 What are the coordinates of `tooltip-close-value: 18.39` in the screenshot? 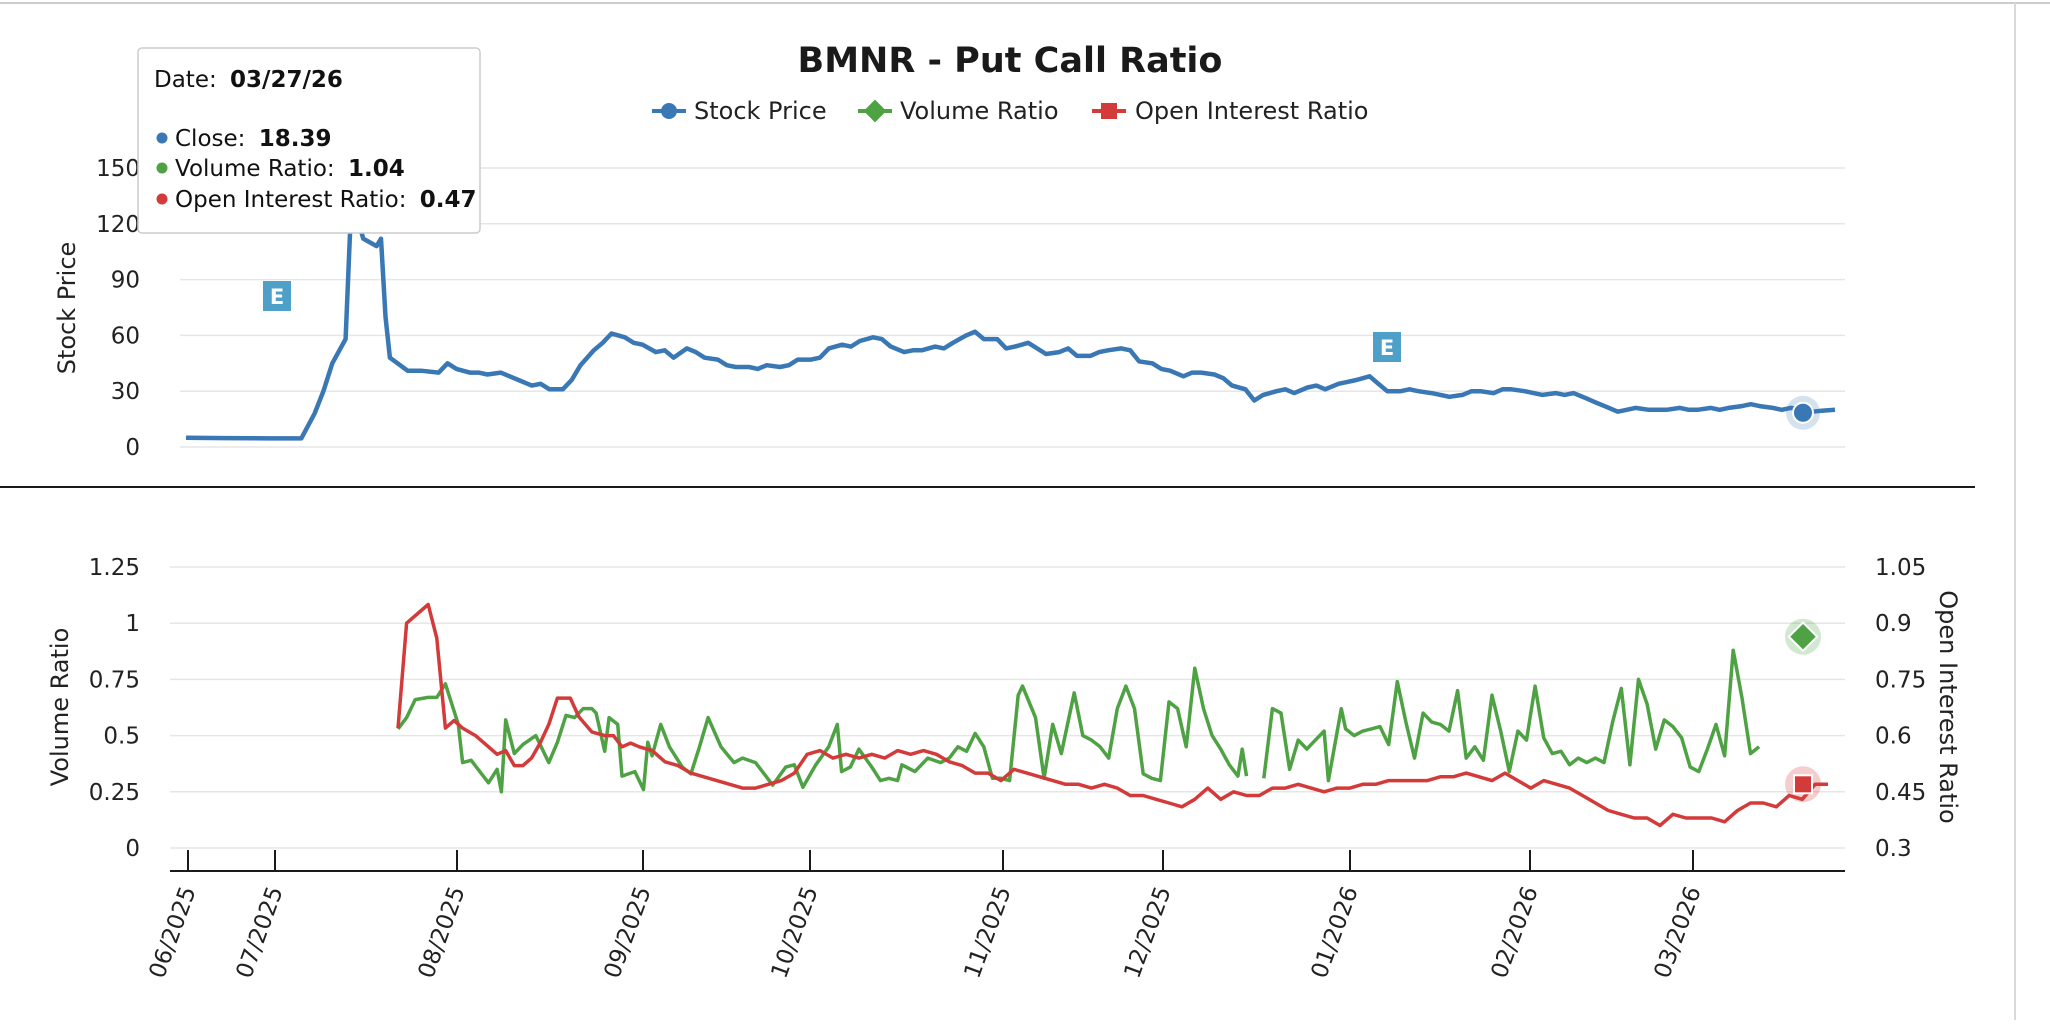 It's located at (295, 139).